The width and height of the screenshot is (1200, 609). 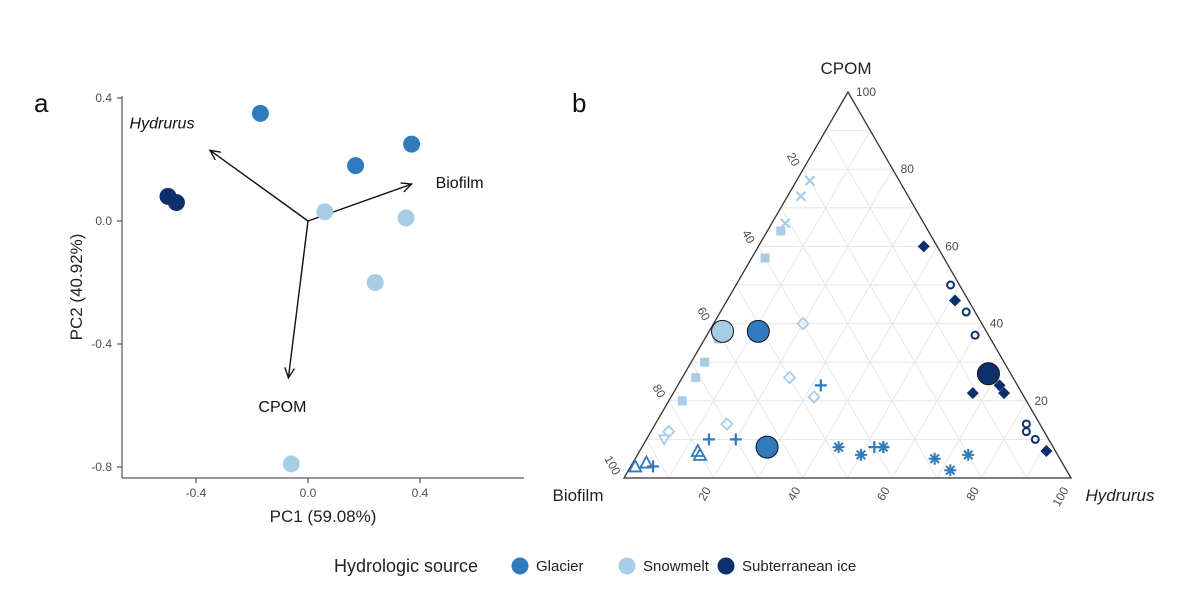 What do you see at coordinates (196, 493) in the screenshot?
I see `x-tick-label: -0.4` at bounding box center [196, 493].